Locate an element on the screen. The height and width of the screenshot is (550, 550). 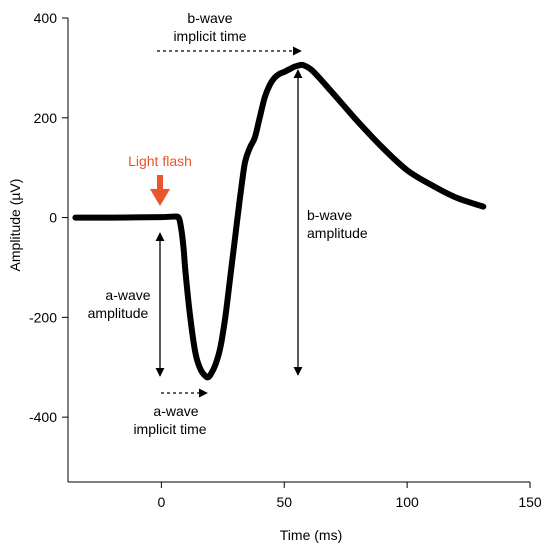
x-ticks: 0 50 100 150 is located at coordinates (349, 496).